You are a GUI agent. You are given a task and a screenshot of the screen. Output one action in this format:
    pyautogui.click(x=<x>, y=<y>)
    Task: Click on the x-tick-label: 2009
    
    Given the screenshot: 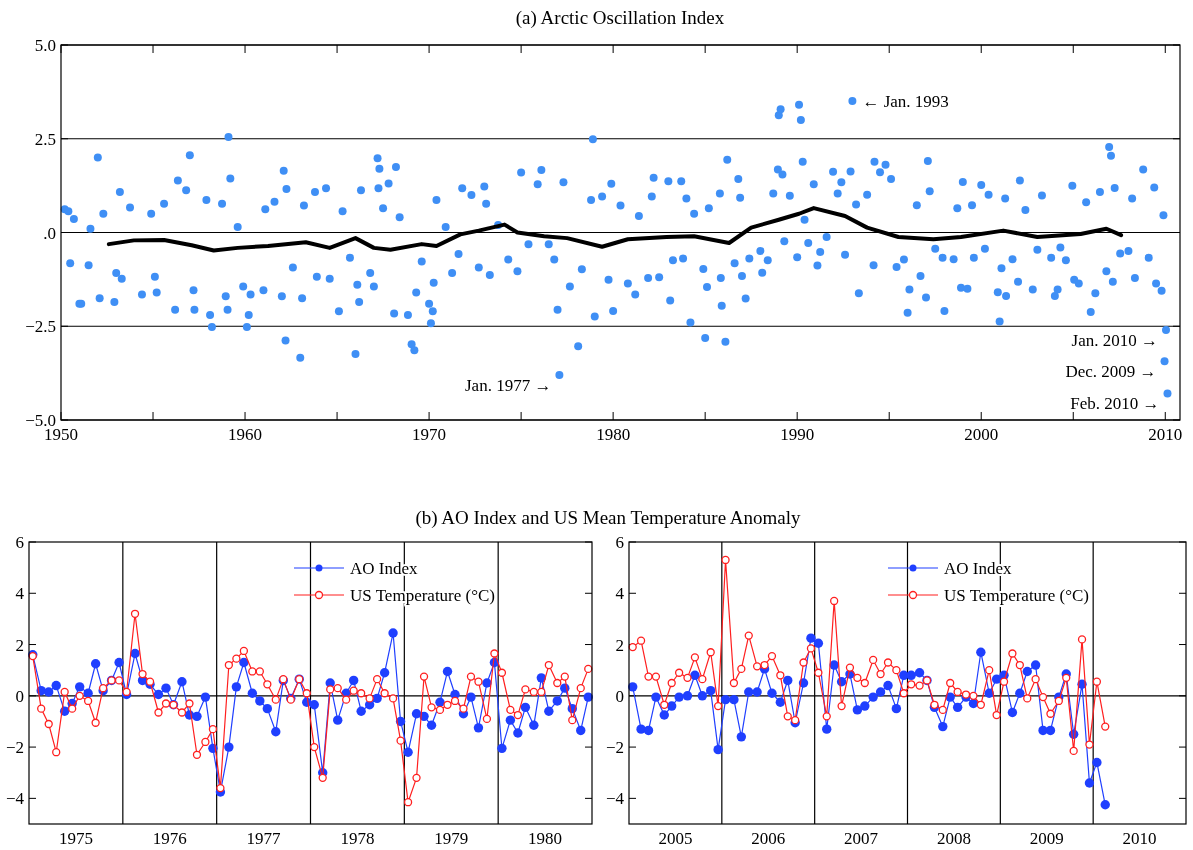 What is the action you would take?
    pyautogui.click(x=1046, y=838)
    